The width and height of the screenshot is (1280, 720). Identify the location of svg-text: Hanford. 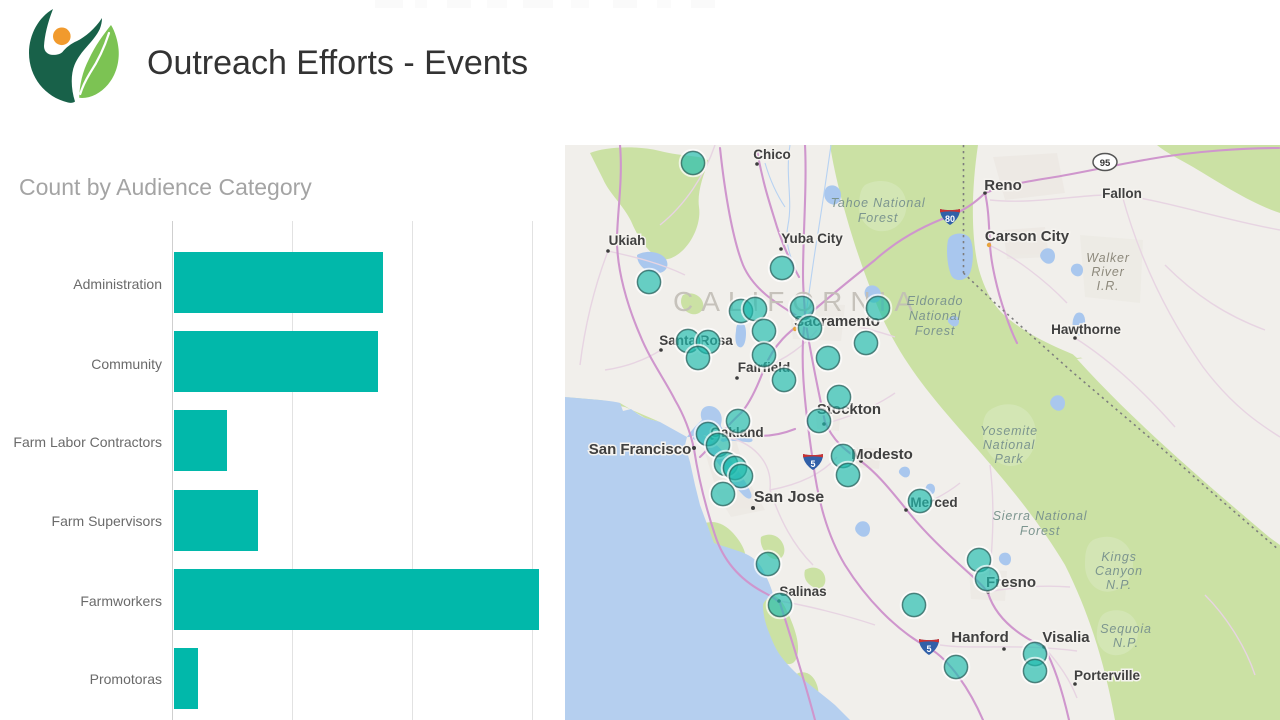
(980, 637).